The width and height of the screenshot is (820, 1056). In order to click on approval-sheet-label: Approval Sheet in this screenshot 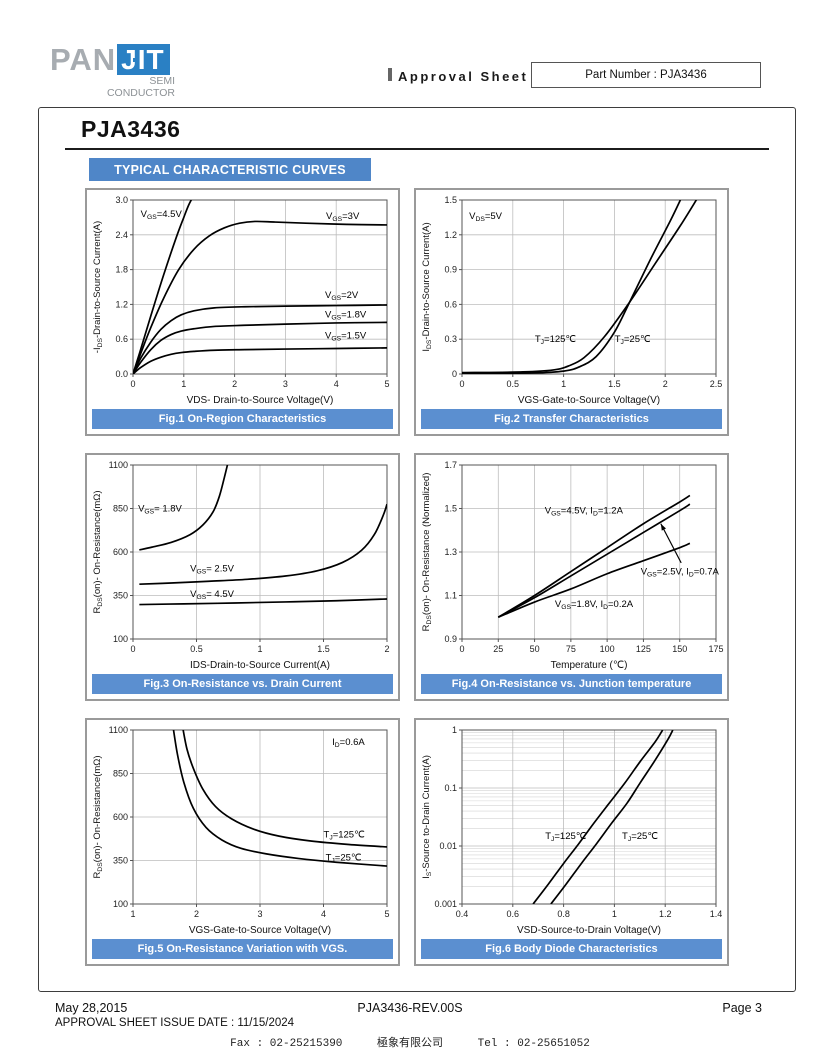, I will do `click(458, 76)`.